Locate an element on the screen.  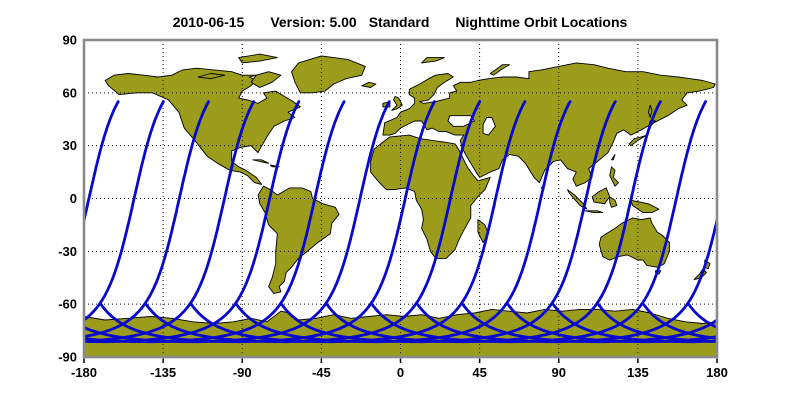
land-greenland is located at coordinates (328, 74).